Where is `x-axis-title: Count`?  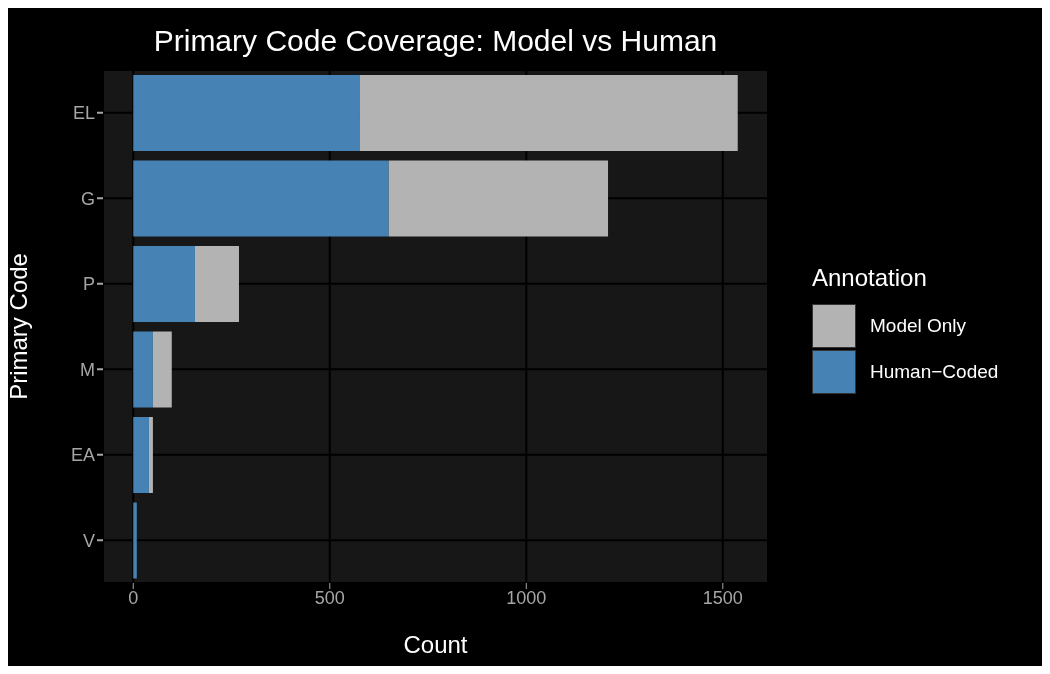
x-axis-title: Count is located at coordinates (435, 644).